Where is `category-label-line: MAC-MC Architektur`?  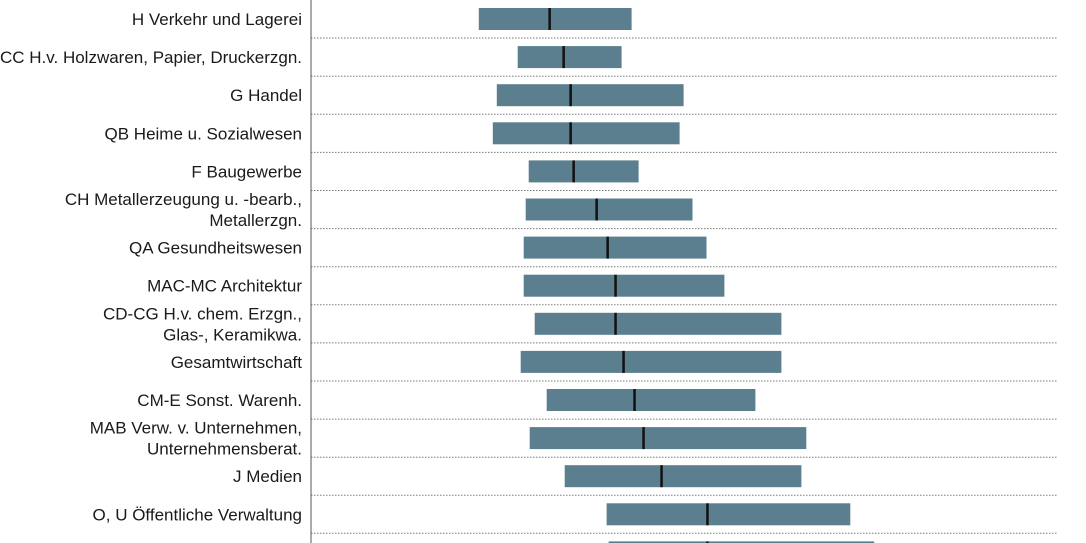 category-label-line: MAC-MC Architektur is located at coordinates (224, 286).